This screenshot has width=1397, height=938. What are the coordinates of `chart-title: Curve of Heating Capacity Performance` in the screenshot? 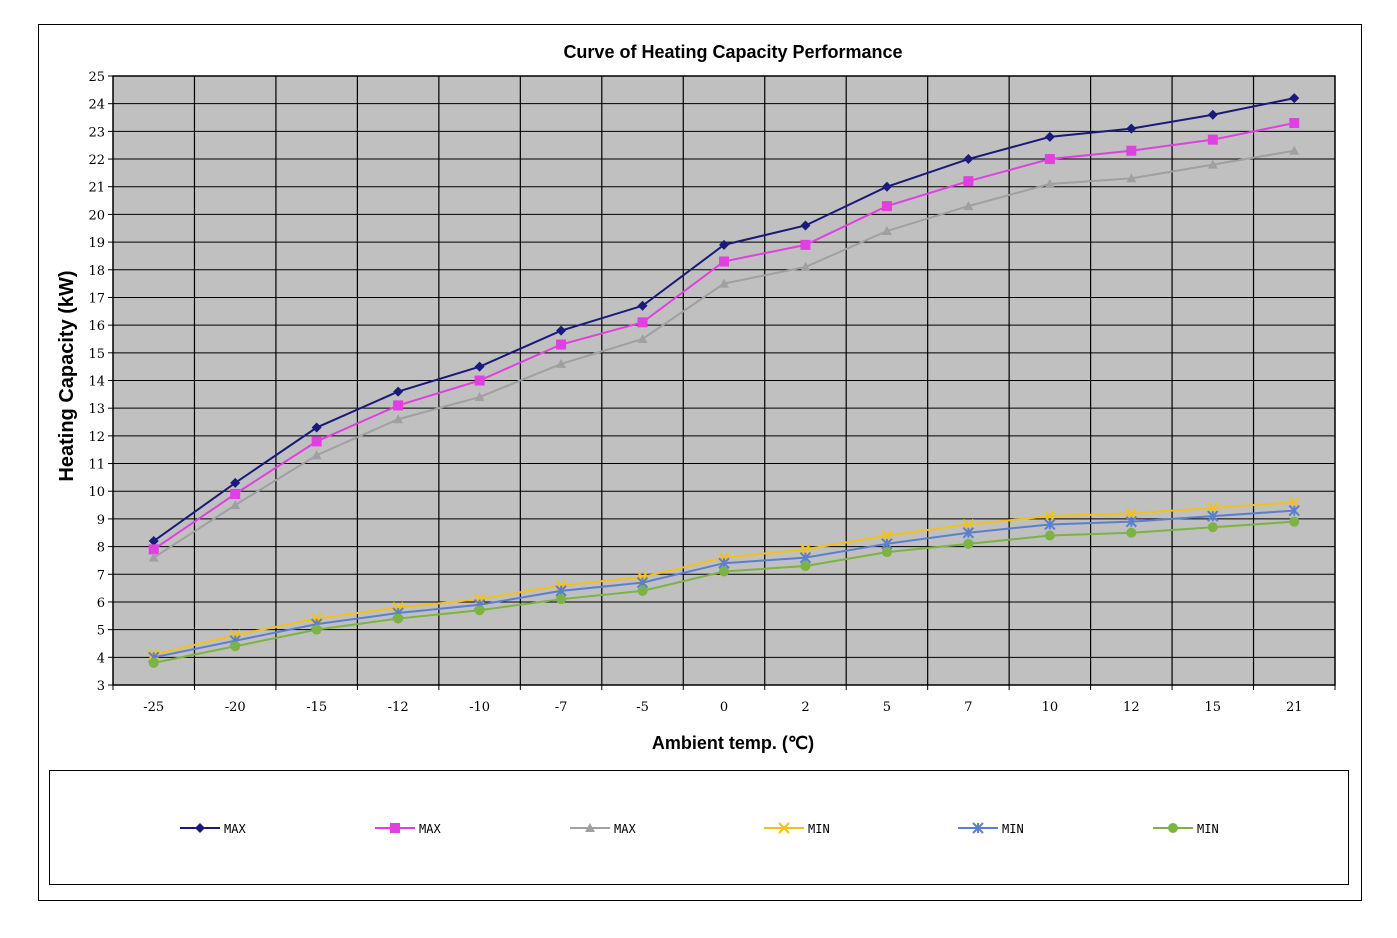 It's located at (732, 52).